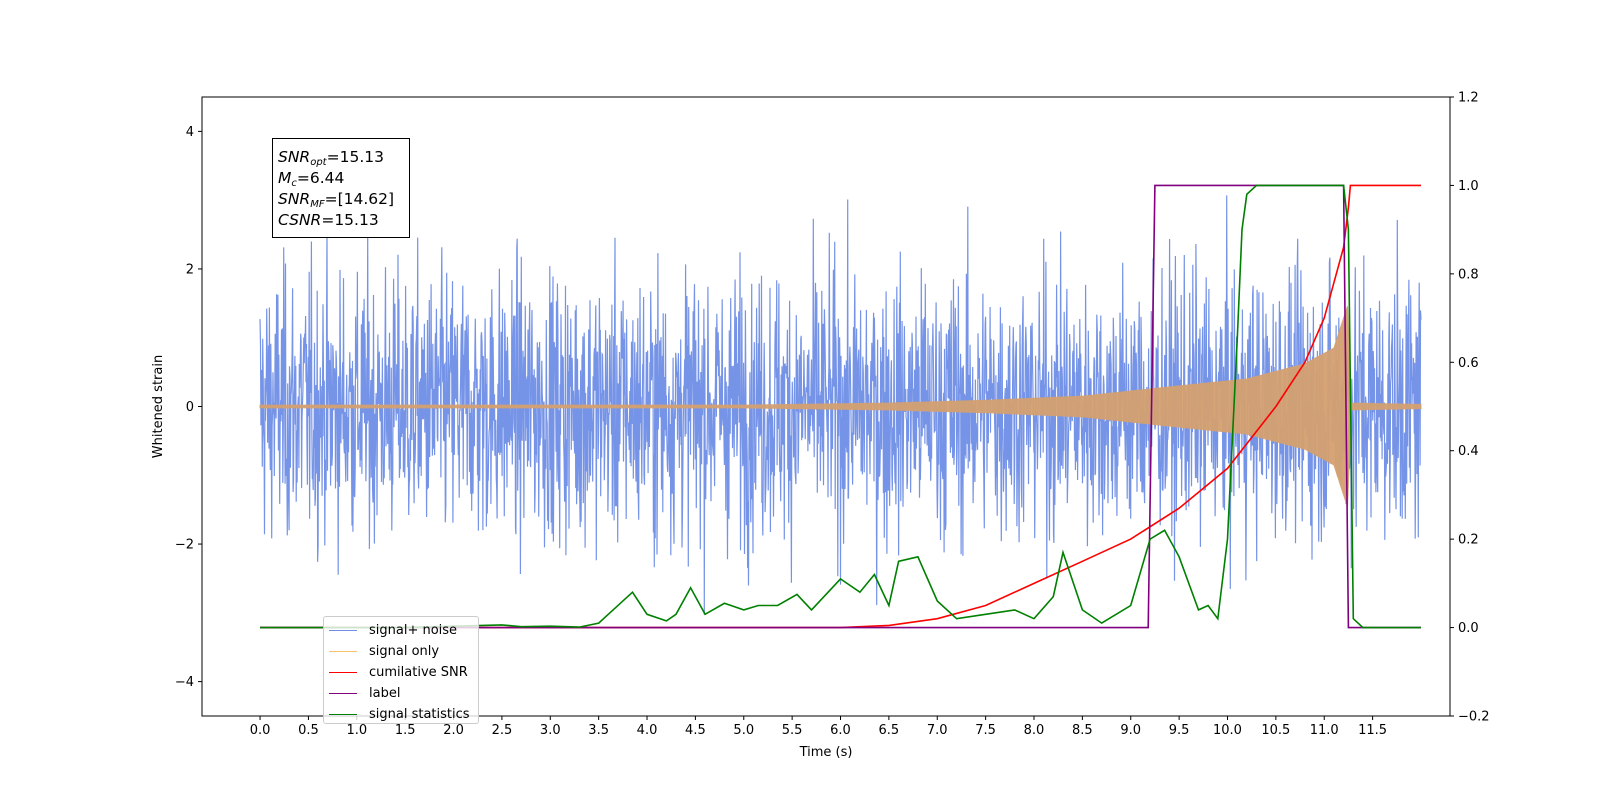 This screenshot has width=1600, height=800. What do you see at coordinates (158, 406) in the screenshot?
I see `y-axis-label: Whitened strain` at bounding box center [158, 406].